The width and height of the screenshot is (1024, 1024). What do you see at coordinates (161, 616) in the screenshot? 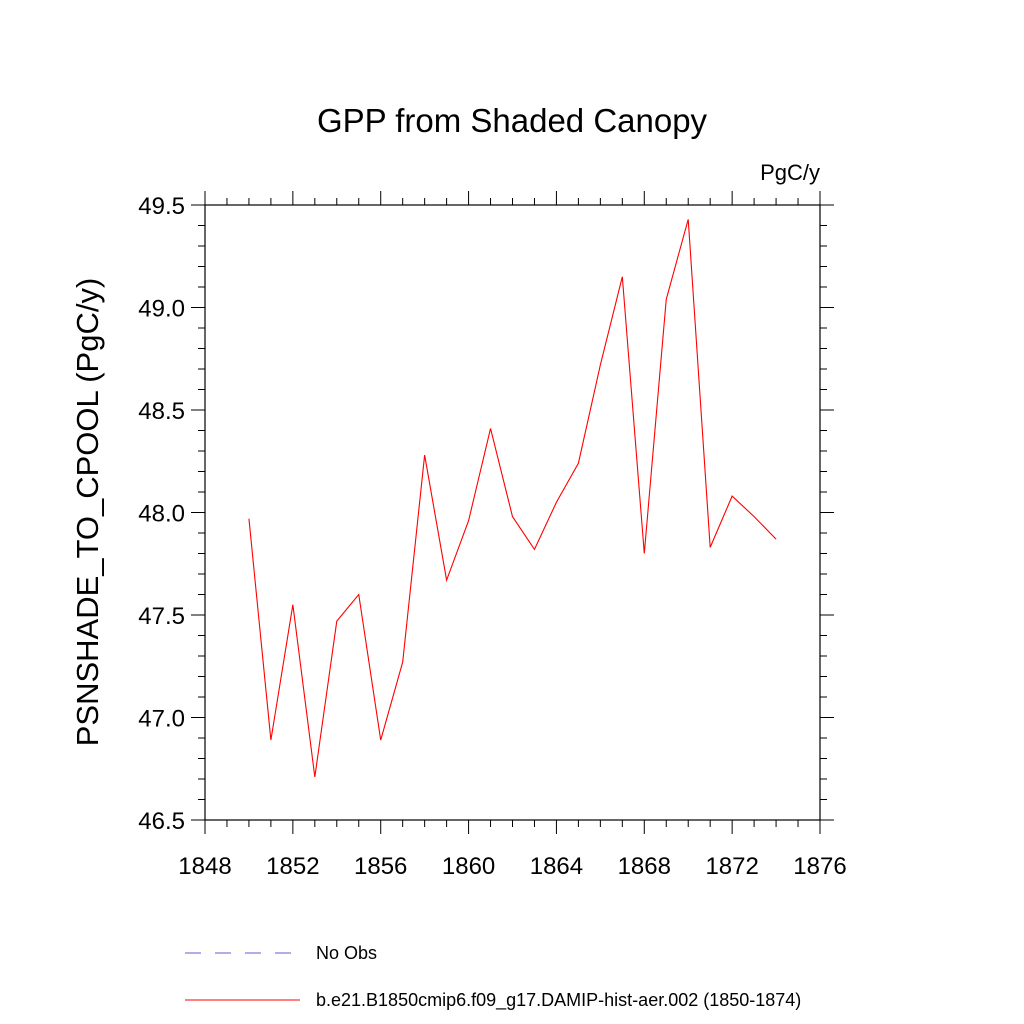
I see `y-tick-label: 47.5` at bounding box center [161, 616].